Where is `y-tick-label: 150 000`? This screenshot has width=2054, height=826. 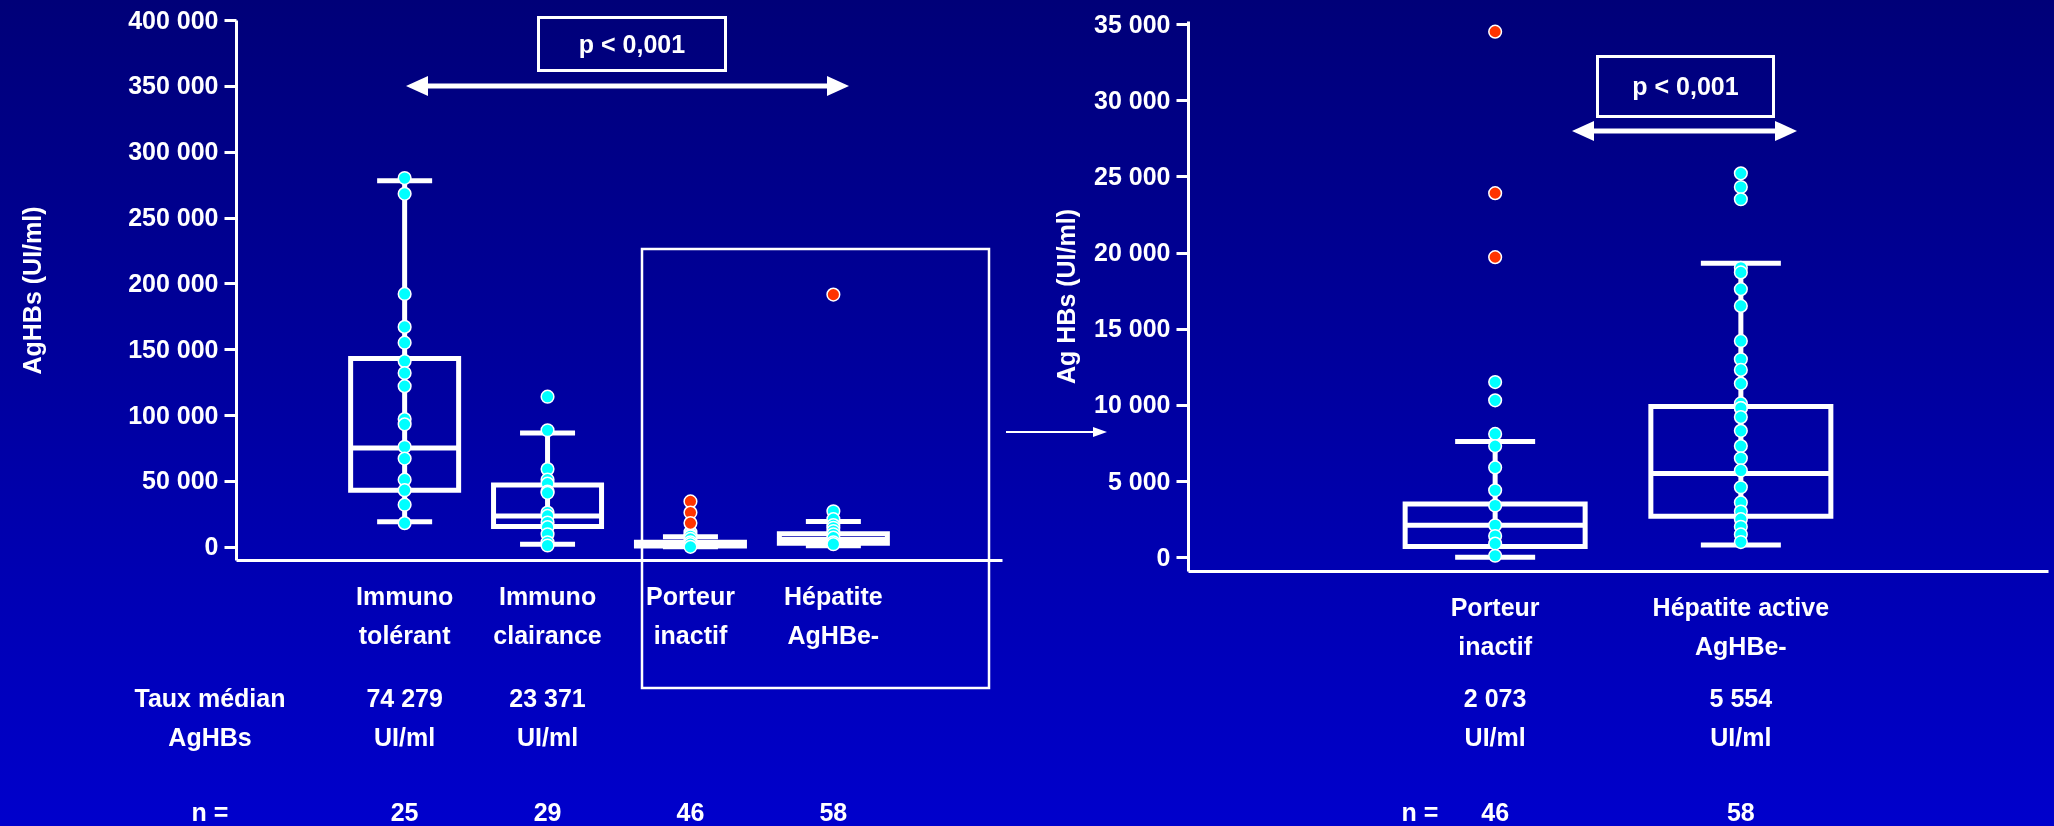 y-tick-label: 150 000 is located at coordinates (173, 348).